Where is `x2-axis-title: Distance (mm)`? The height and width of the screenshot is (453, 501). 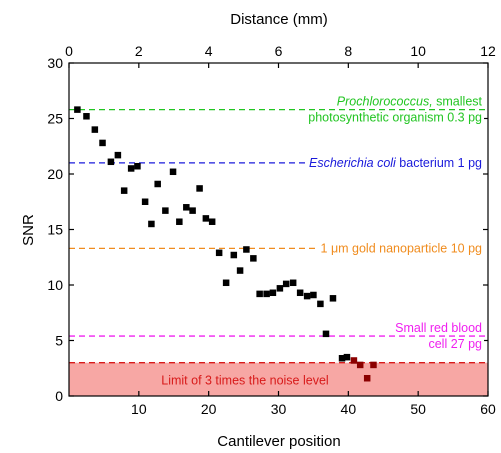
x2-axis-title: Distance (mm) is located at coordinates (279, 19).